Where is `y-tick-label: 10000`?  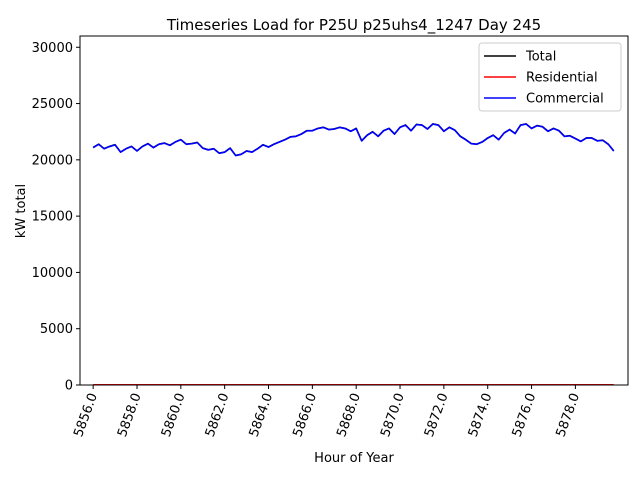 y-tick-label: 10000 is located at coordinates (52, 273).